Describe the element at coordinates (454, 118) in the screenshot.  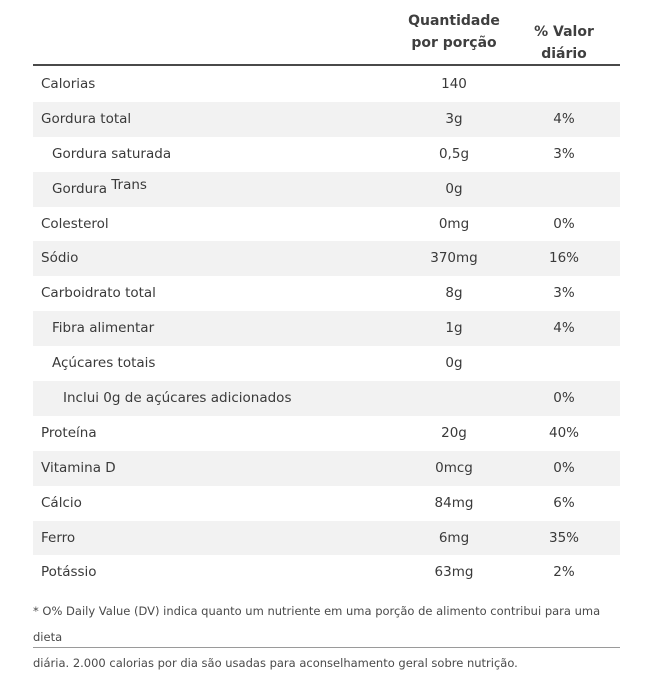
I see `nutrient-quantity: 3g` at that location.